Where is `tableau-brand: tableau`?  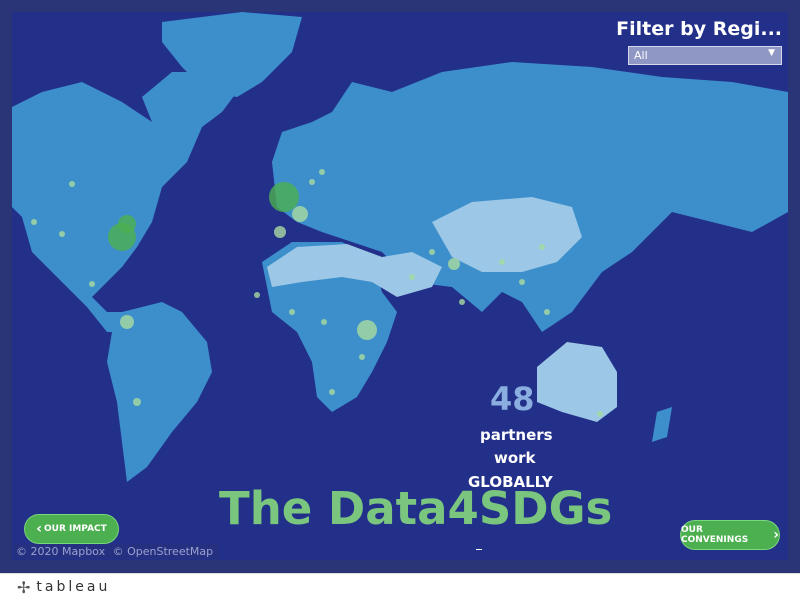
tableau-brand: tableau is located at coordinates (73, 587).